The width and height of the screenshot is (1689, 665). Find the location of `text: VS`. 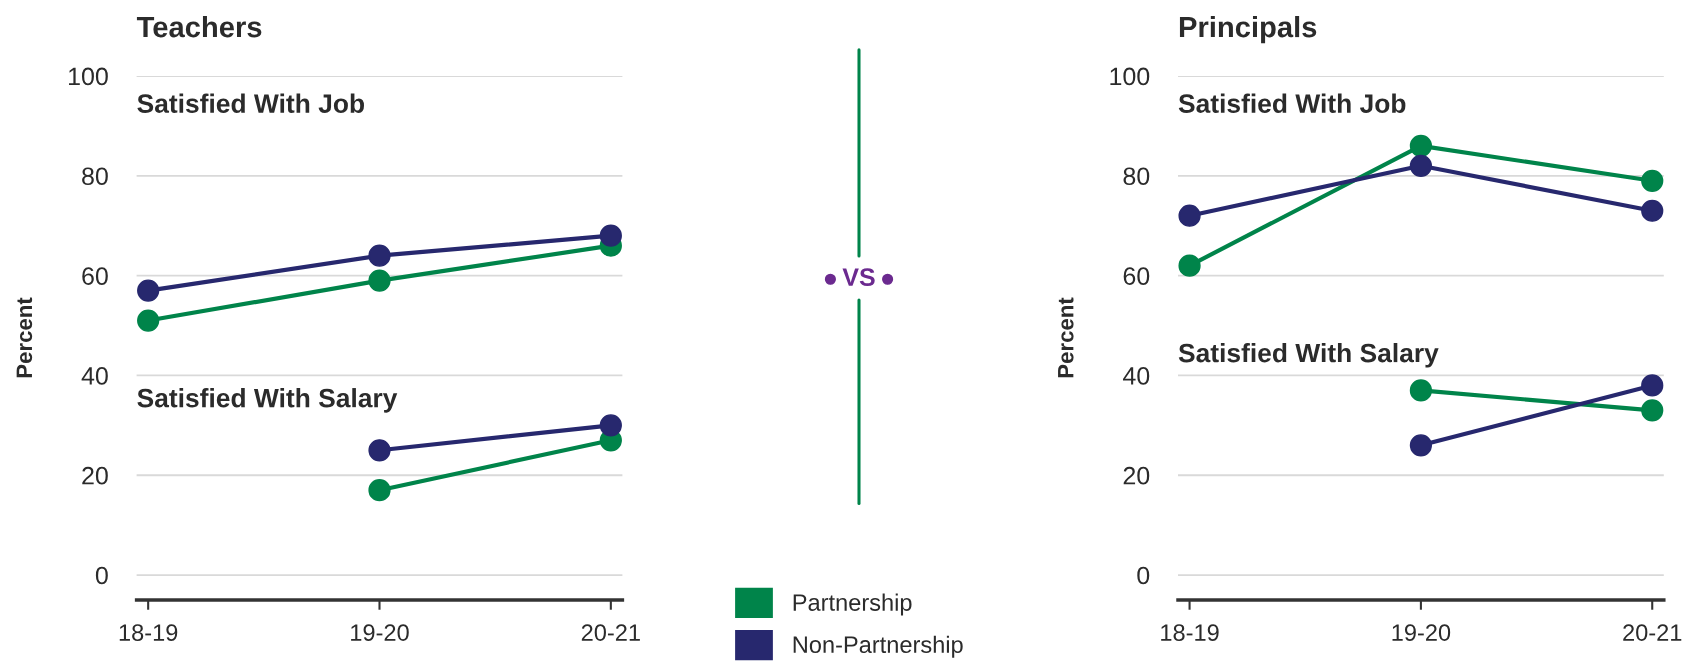

text: VS is located at coordinates (858, 277).